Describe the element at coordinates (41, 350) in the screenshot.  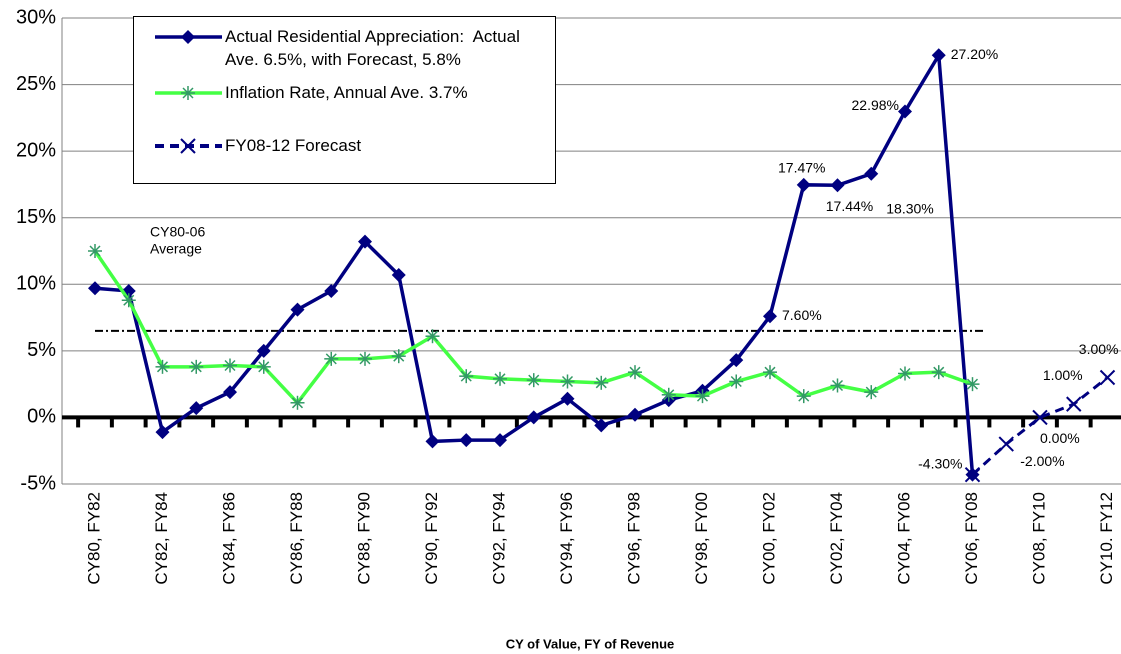
I see `y-tick-label: 5%` at that location.